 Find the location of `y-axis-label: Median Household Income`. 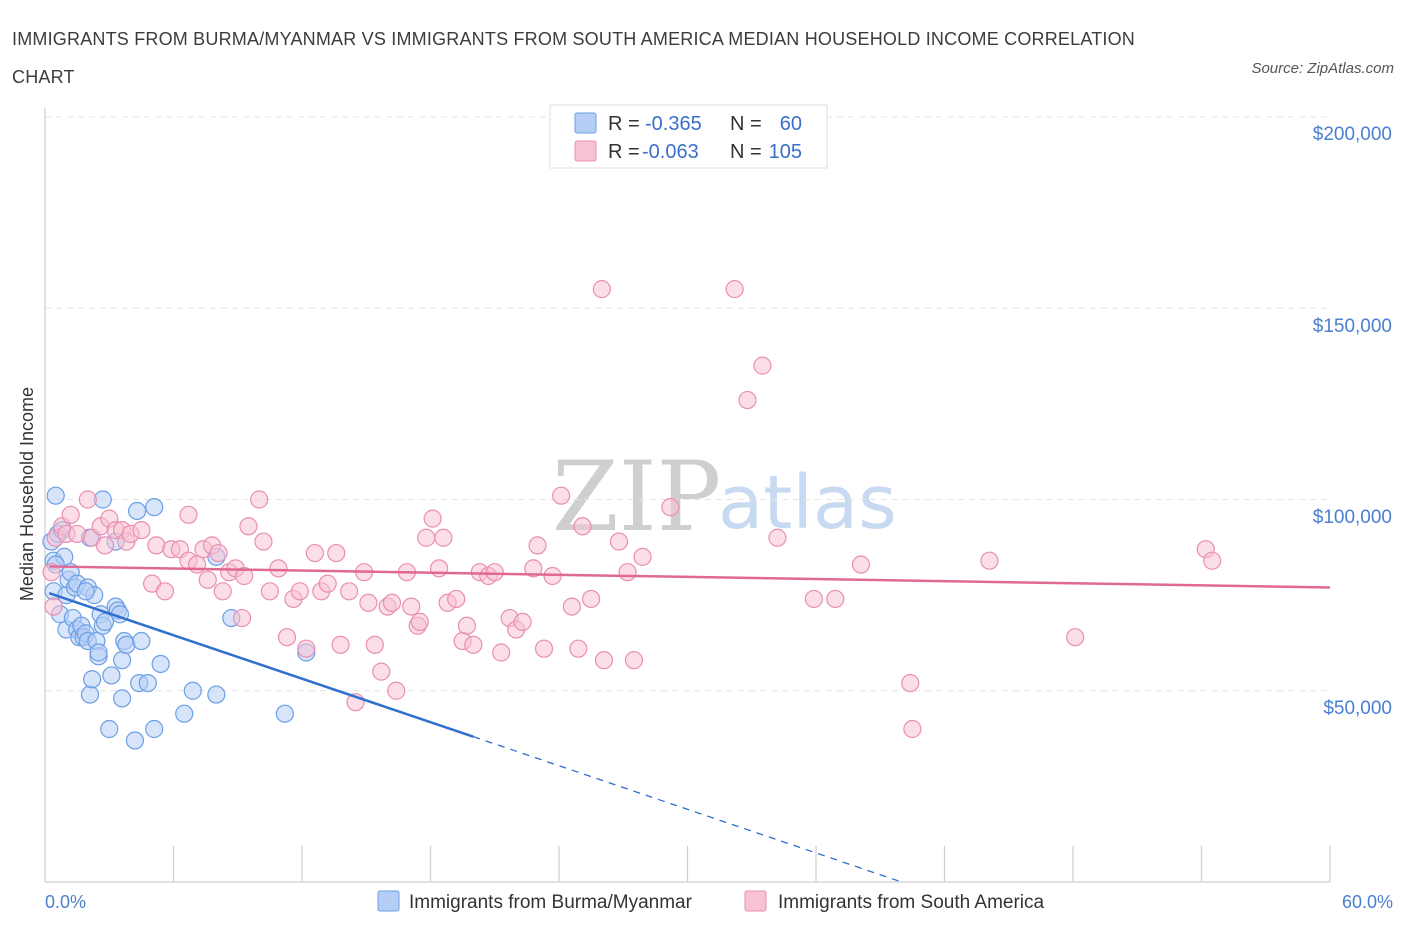

y-axis-label: Median Household Income is located at coordinates (27, 494).